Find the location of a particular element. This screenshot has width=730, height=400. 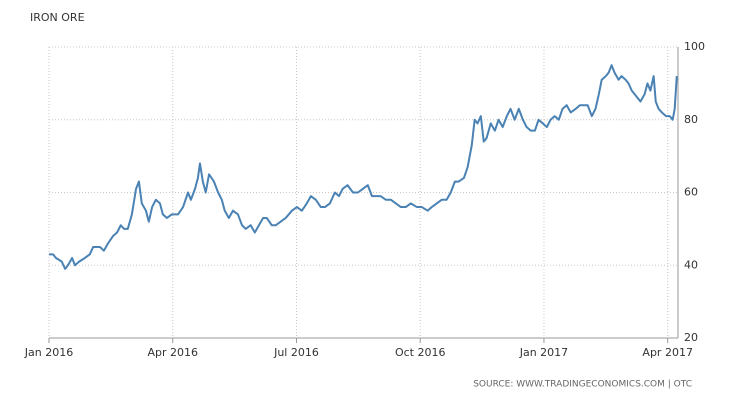

y-tick-label: 20 is located at coordinates (691, 337).